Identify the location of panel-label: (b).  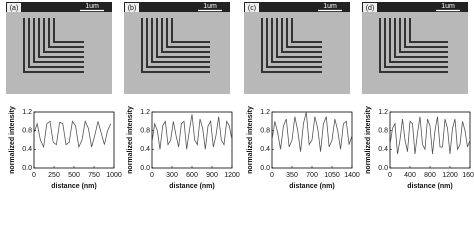
(132, 8).